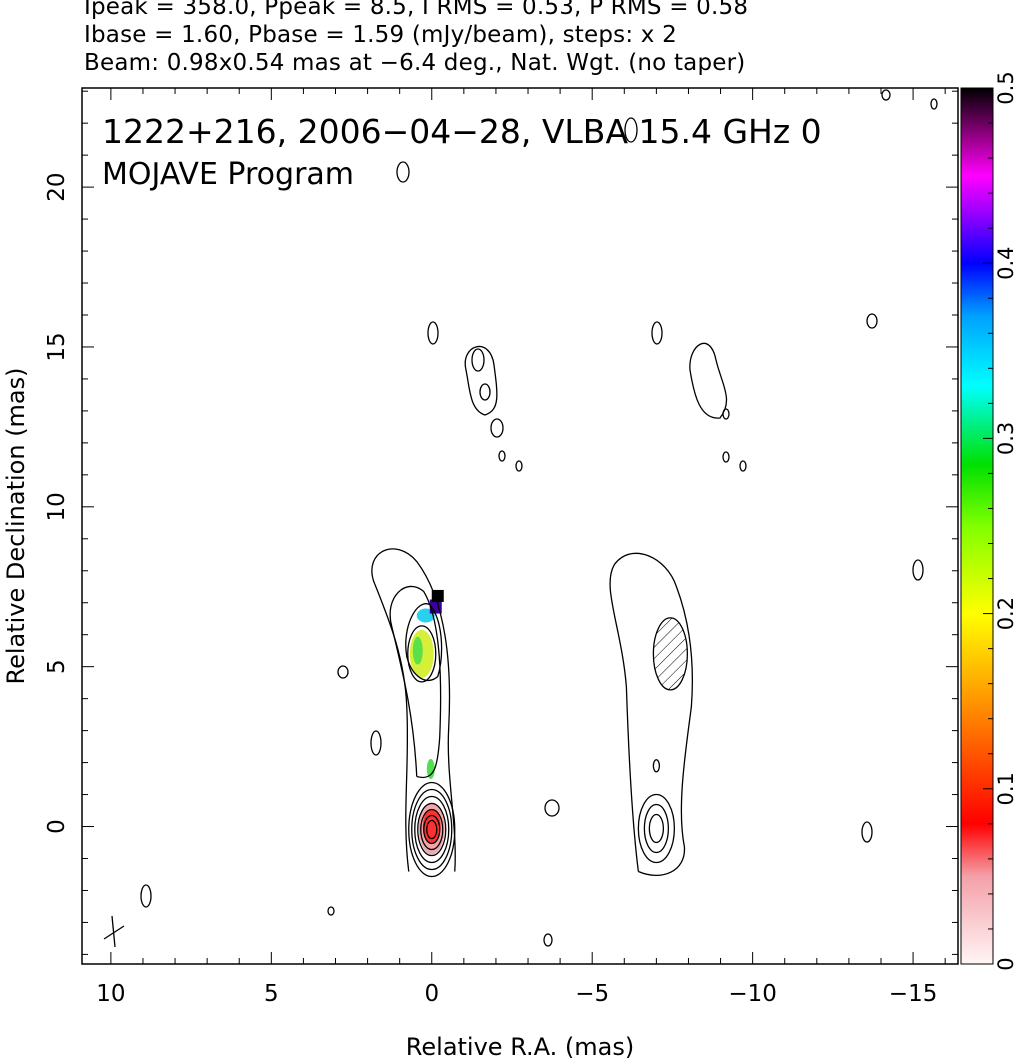  Describe the element at coordinates (57, 666) in the screenshot. I see `y-tick-label: 5` at that location.